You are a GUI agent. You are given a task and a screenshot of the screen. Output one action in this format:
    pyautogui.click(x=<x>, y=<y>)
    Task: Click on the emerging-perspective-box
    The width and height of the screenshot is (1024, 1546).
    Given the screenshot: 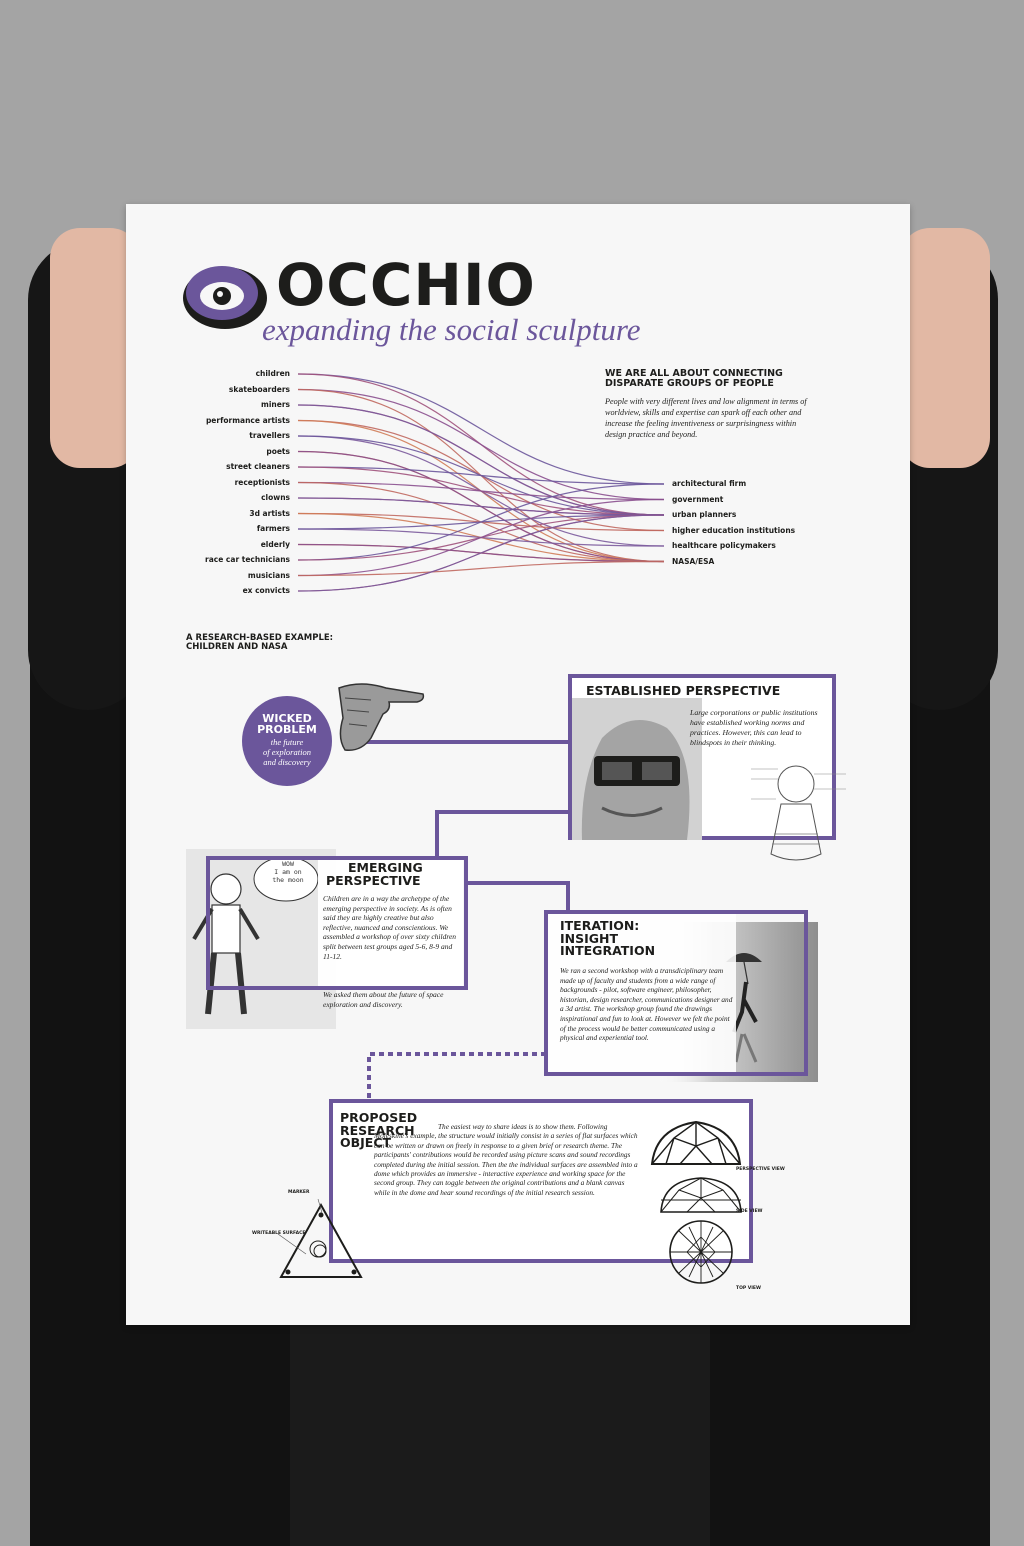 What is the action you would take?
    pyautogui.click(x=337, y=923)
    